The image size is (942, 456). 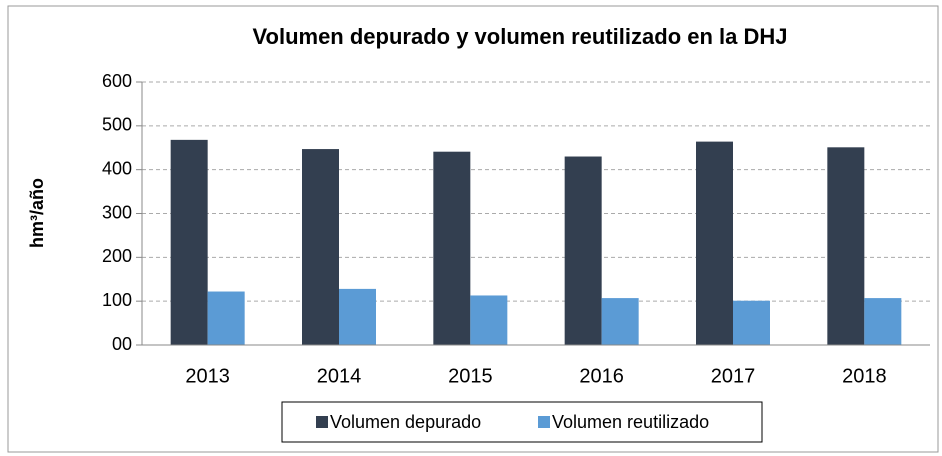 What do you see at coordinates (207, 376) in the screenshot?
I see `x-tick-label: 2013` at bounding box center [207, 376].